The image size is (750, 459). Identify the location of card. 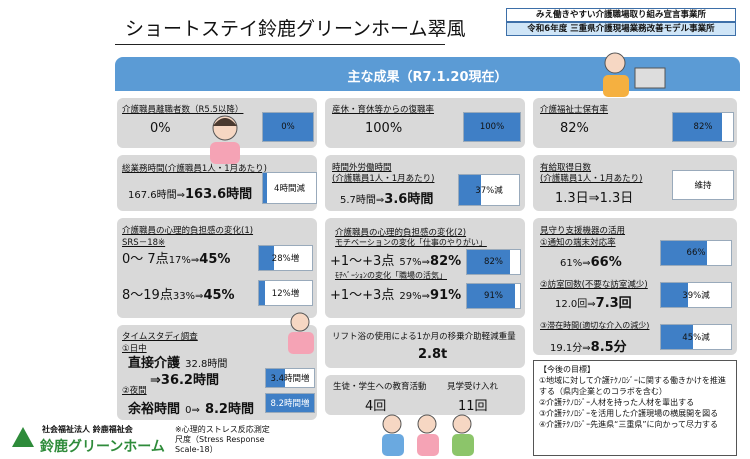
(425, 395).